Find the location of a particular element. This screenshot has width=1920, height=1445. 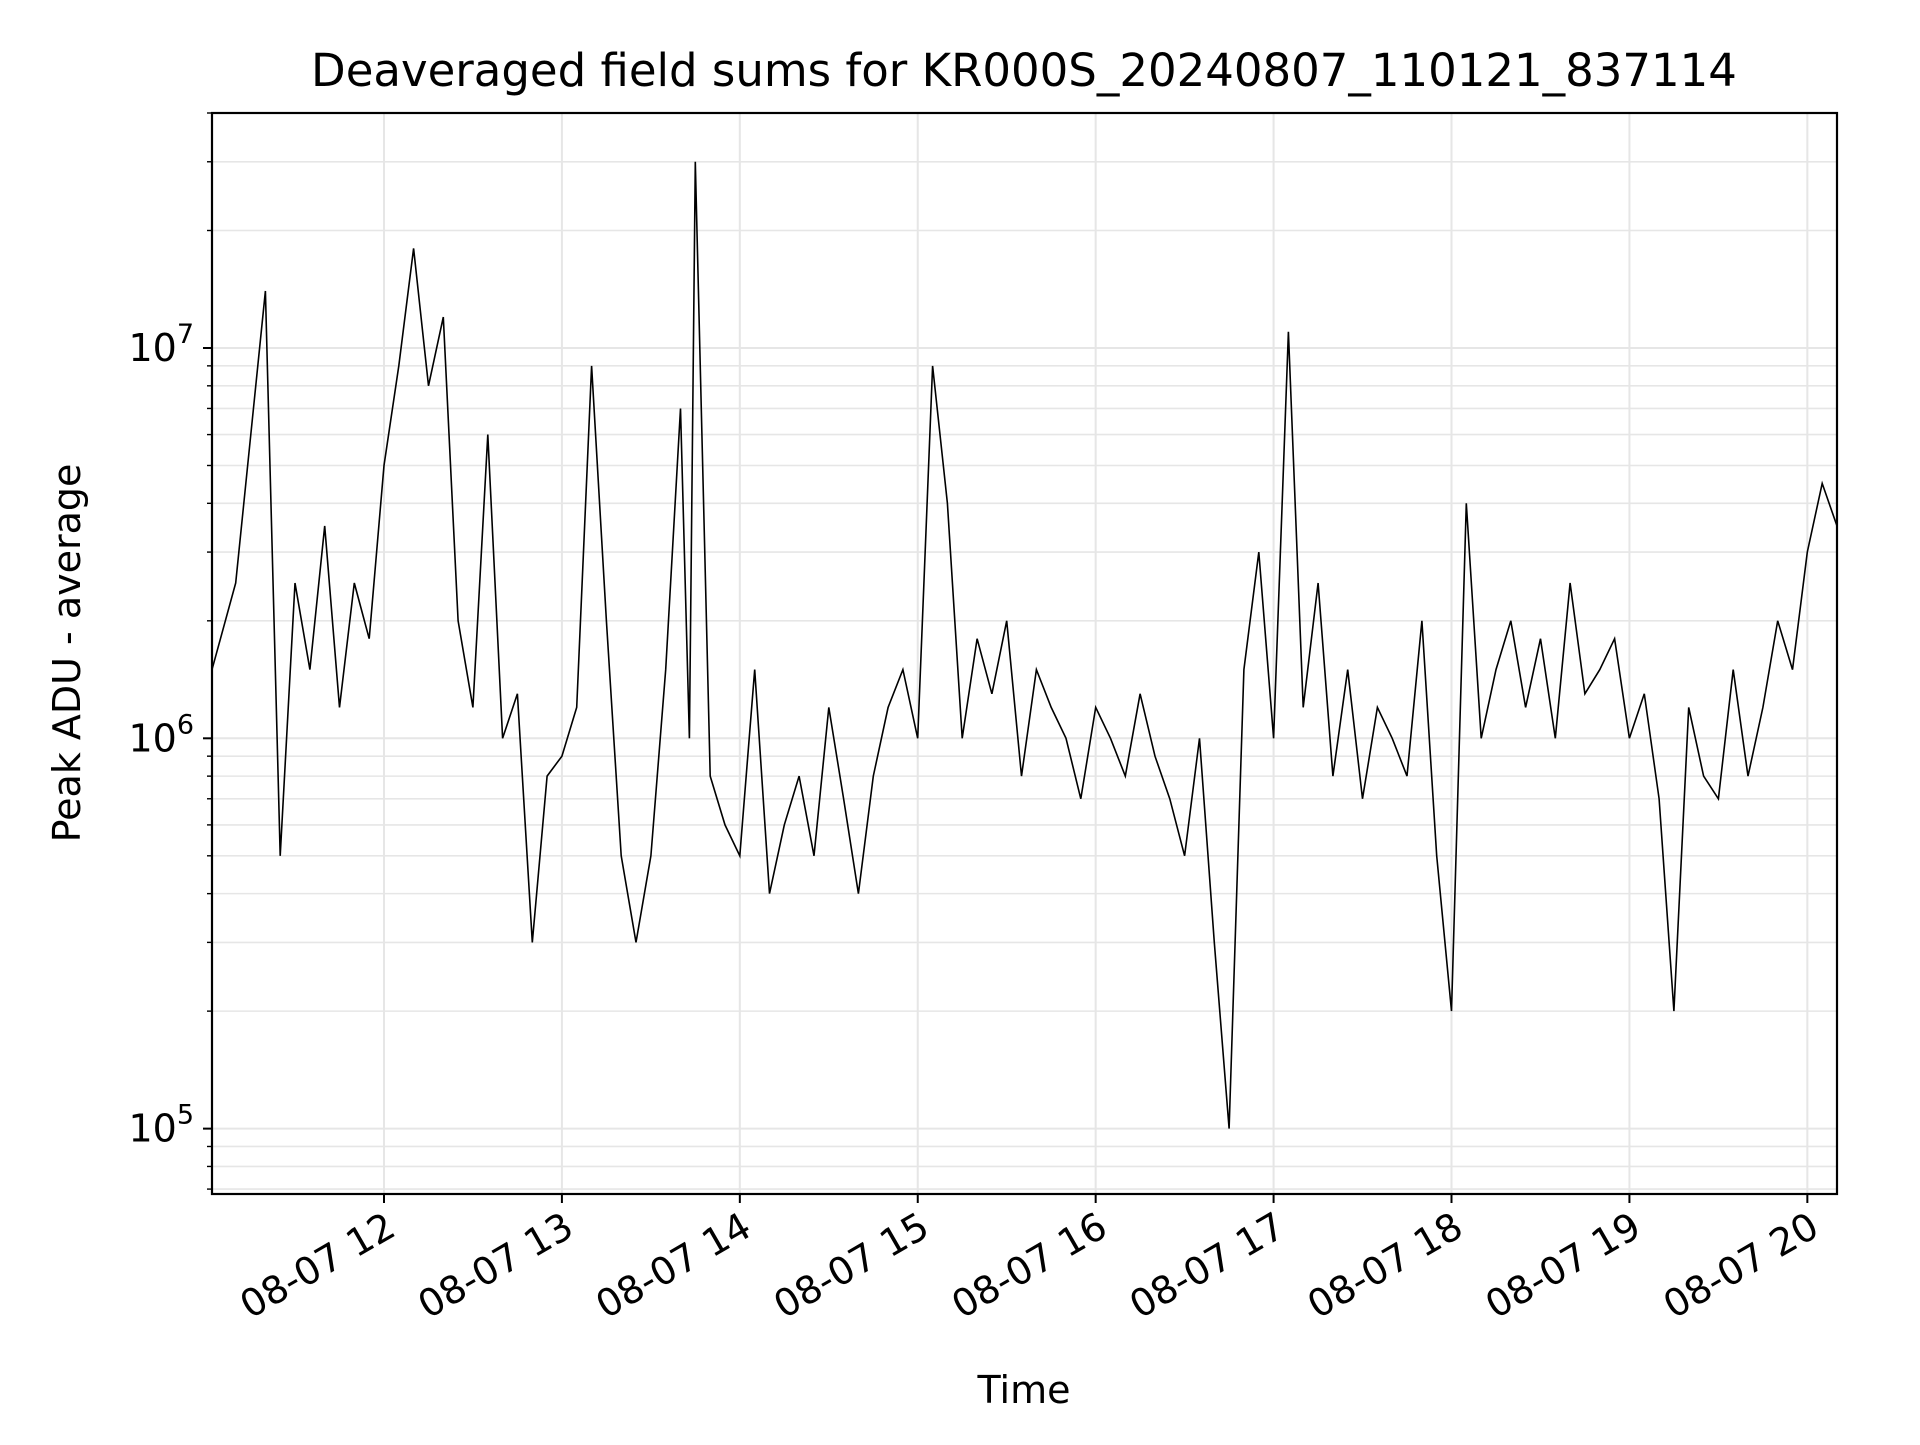

y-tick-exponent: 7 is located at coordinates (185, 334).